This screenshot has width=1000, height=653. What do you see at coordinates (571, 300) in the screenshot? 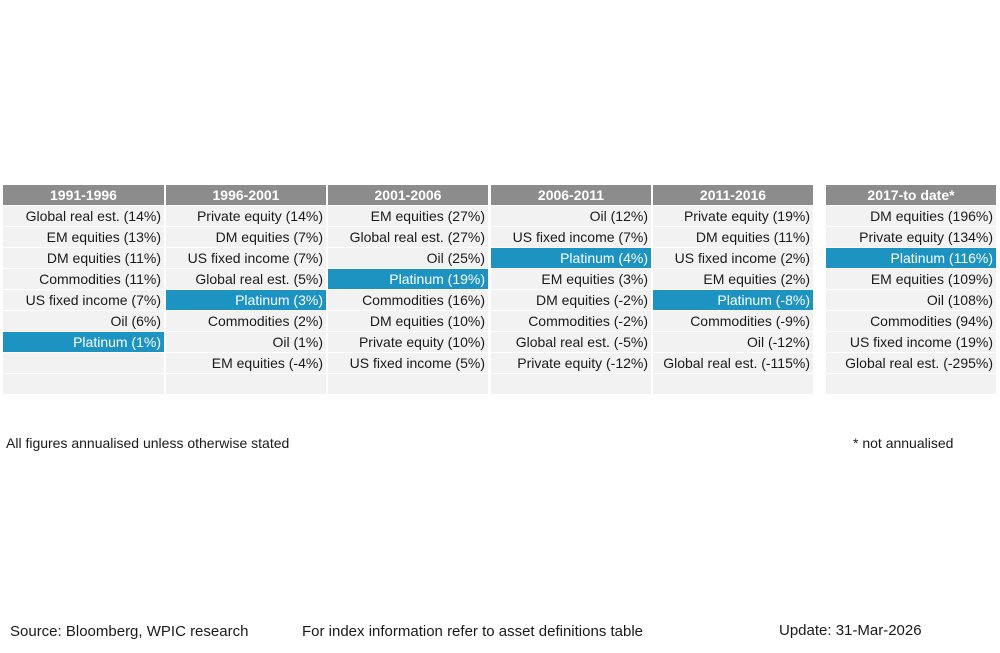
I see `asset-return-cell: DM equities (-2%)` at bounding box center [571, 300].